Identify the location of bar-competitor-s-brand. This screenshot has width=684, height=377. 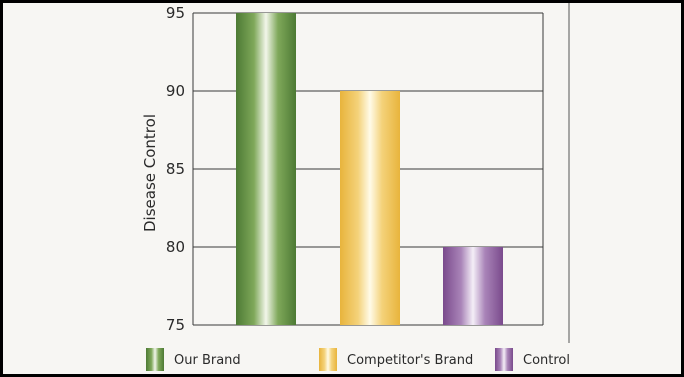
(370, 208).